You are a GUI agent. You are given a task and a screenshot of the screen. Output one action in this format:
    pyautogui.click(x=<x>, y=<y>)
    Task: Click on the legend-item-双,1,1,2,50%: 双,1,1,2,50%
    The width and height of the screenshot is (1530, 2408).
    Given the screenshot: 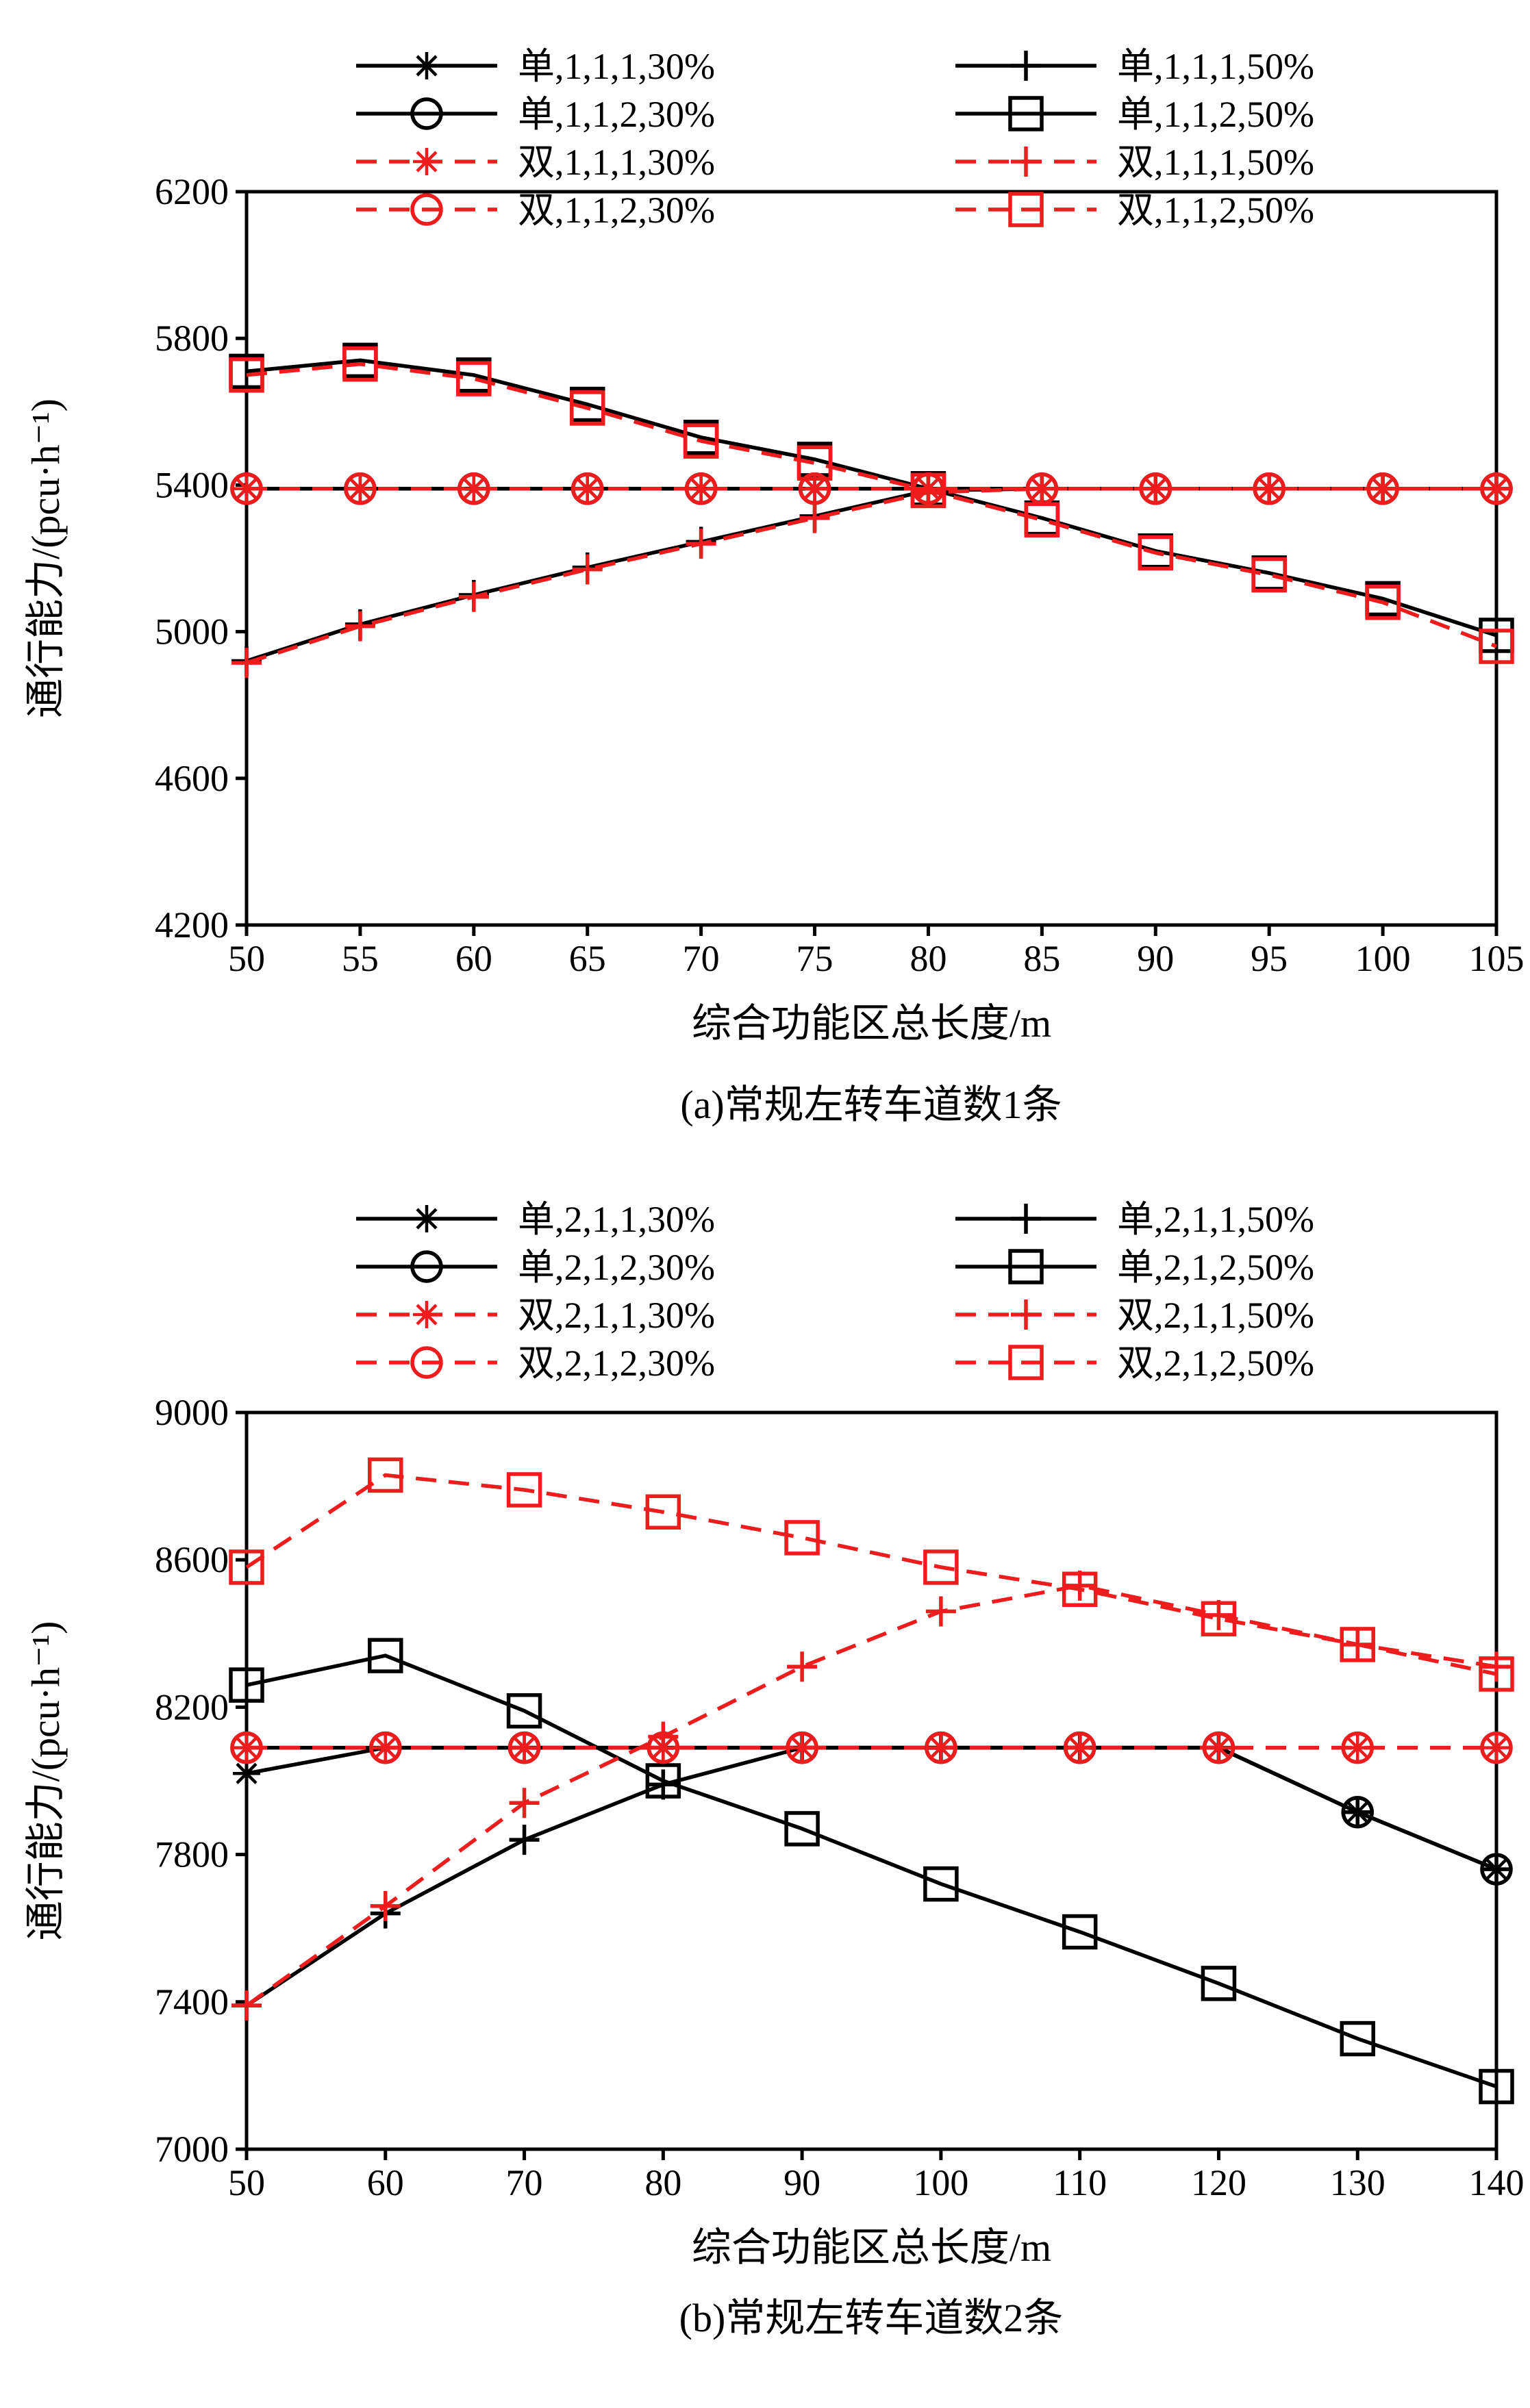 What is the action you would take?
    pyautogui.click(x=1134, y=210)
    